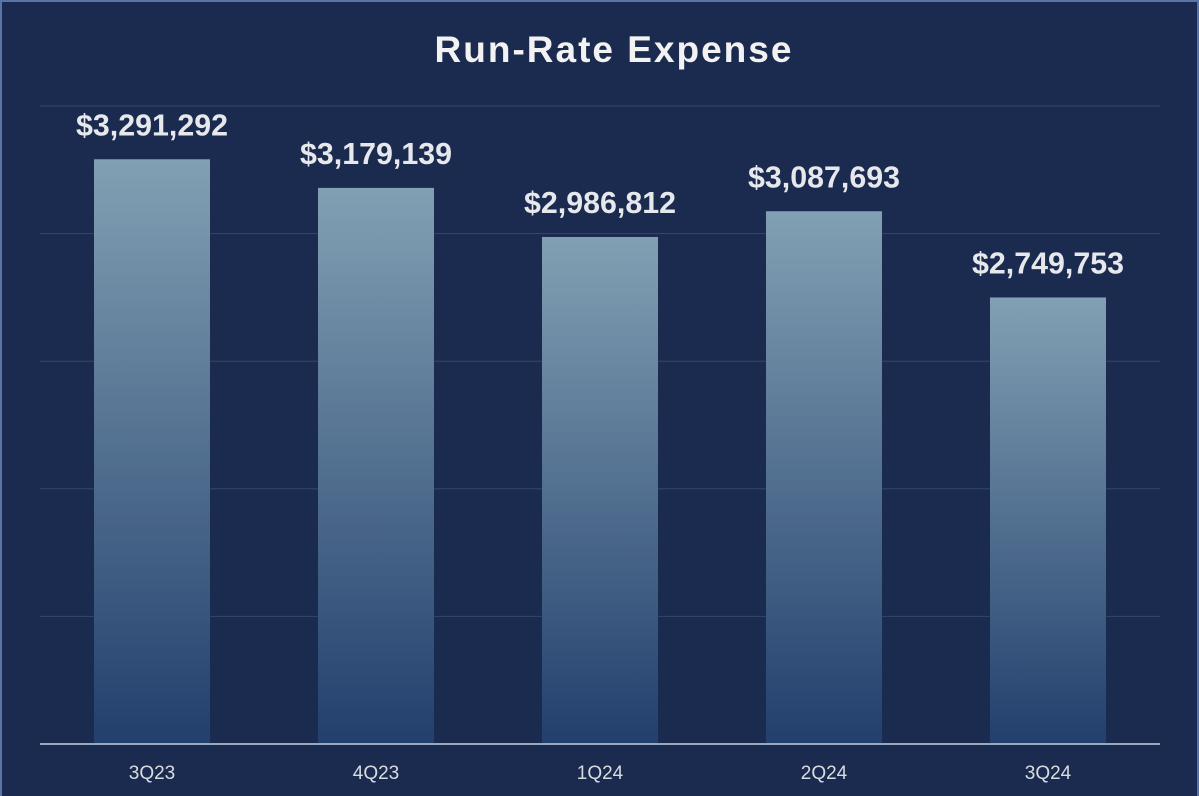 This screenshot has height=796, width=1199. I want to click on value-label: $3,291,292, so click(152, 124).